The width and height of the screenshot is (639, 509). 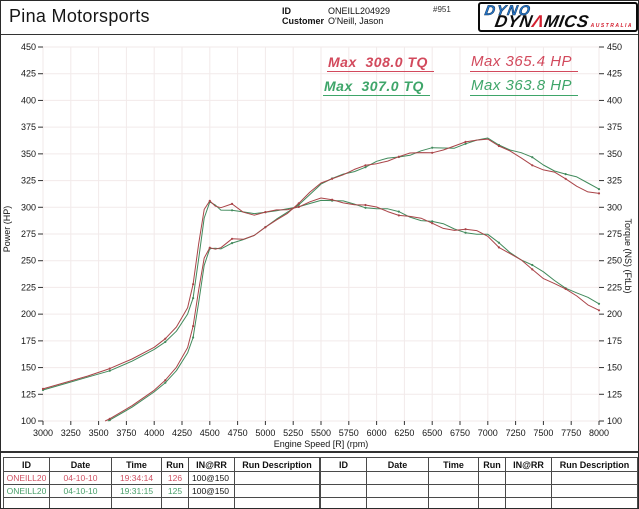 What do you see at coordinates (136, 478) in the screenshot?
I see `run-cell: 19:34:14` at bounding box center [136, 478].